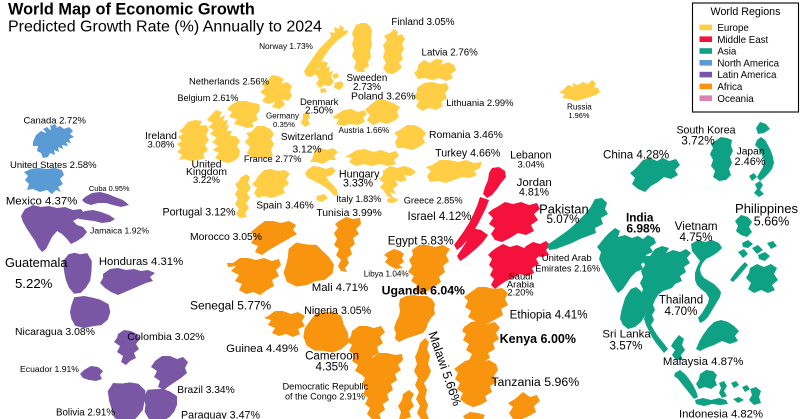 Image resolution: width=800 pixels, height=419 pixels. What do you see at coordinates (109, 188) in the screenshot?
I see `svg-text: Cuba 0.95%` at bounding box center [109, 188].